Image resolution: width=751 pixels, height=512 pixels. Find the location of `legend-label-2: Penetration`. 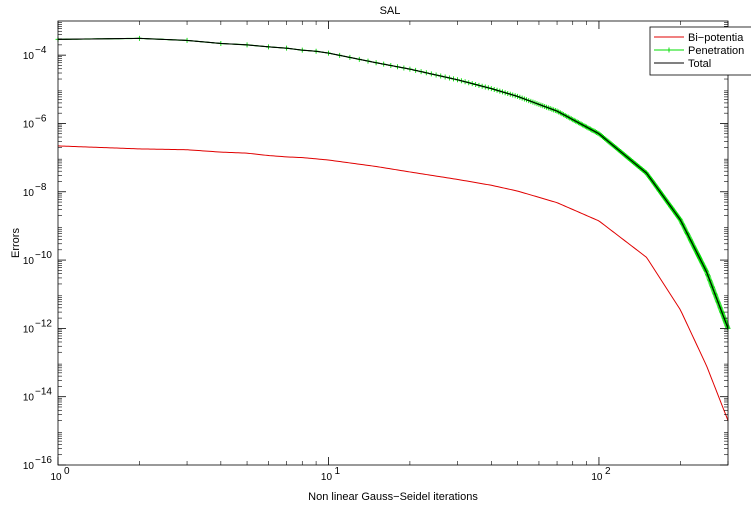

legend-label-2: Penetration is located at coordinates (716, 51).